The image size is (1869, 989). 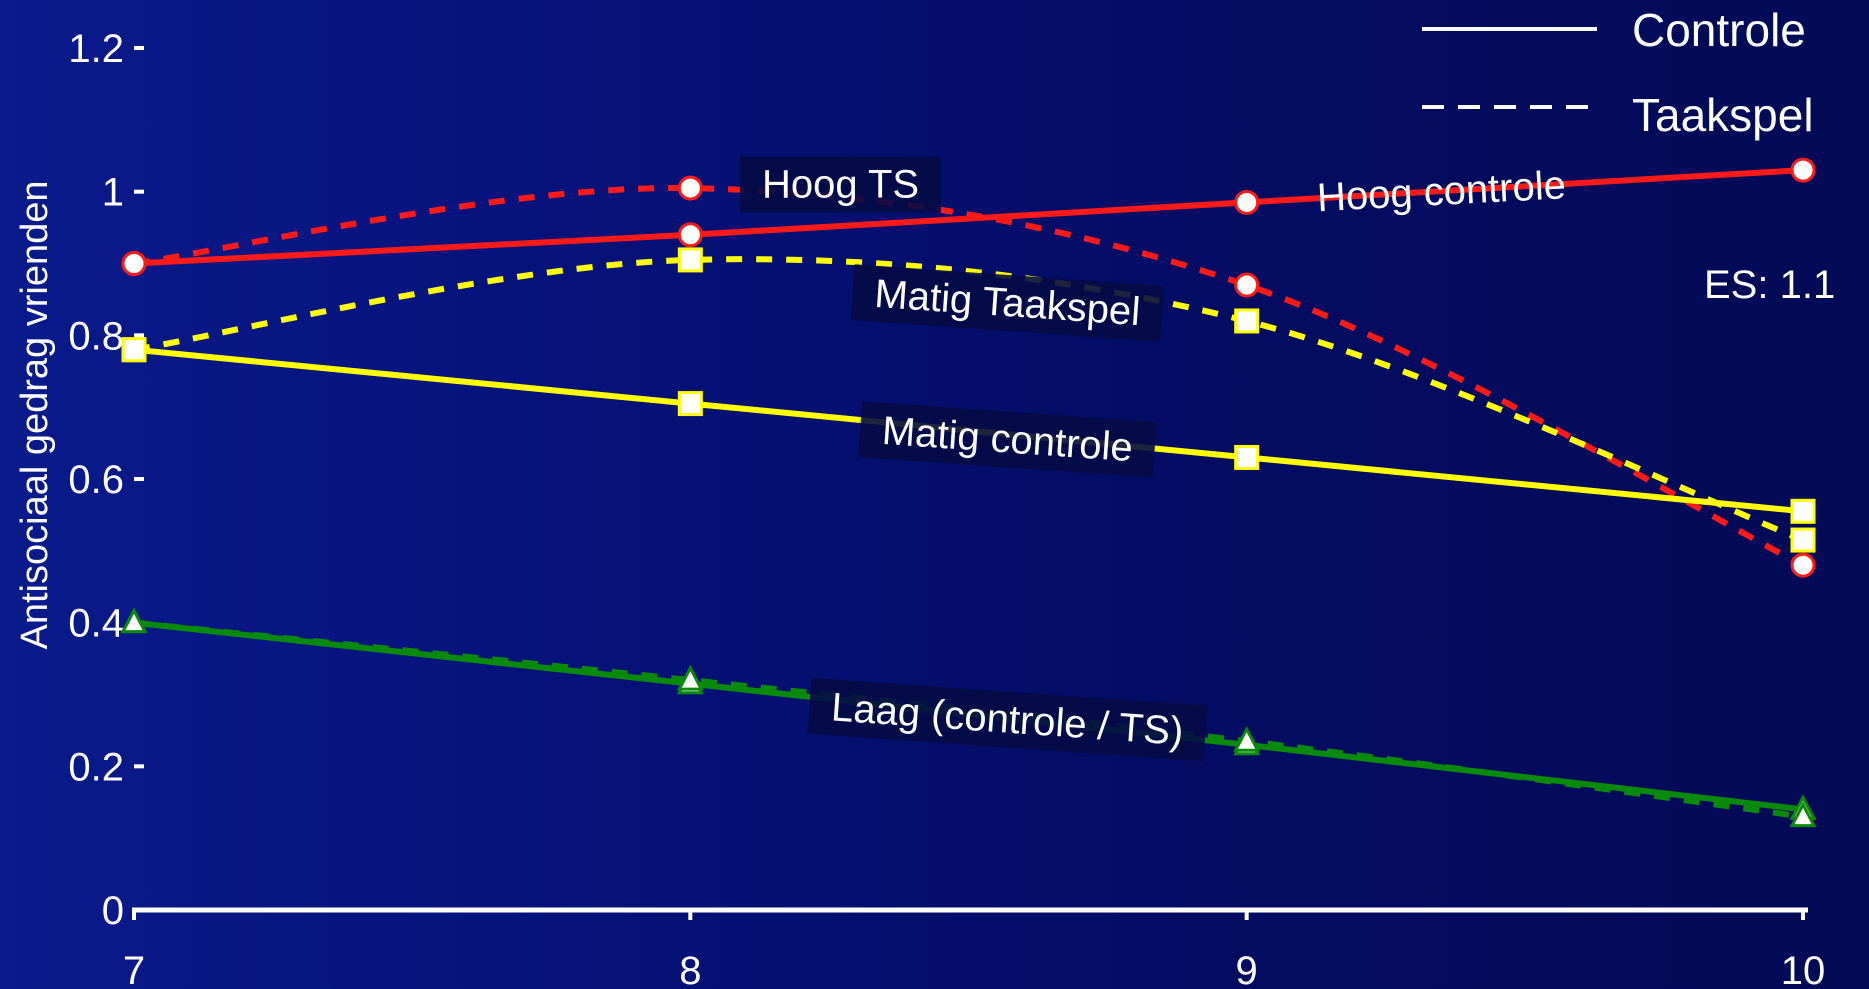 I want to click on y-tick-label: 1.2, so click(x=96, y=49).